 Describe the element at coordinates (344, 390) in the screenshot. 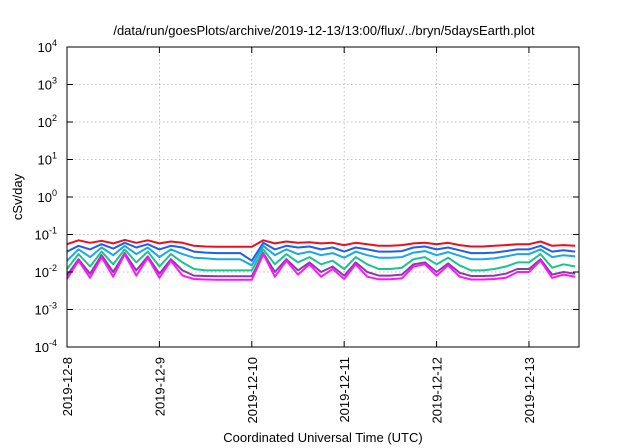

I see `x-tick-label: 2019-12-11` at that location.